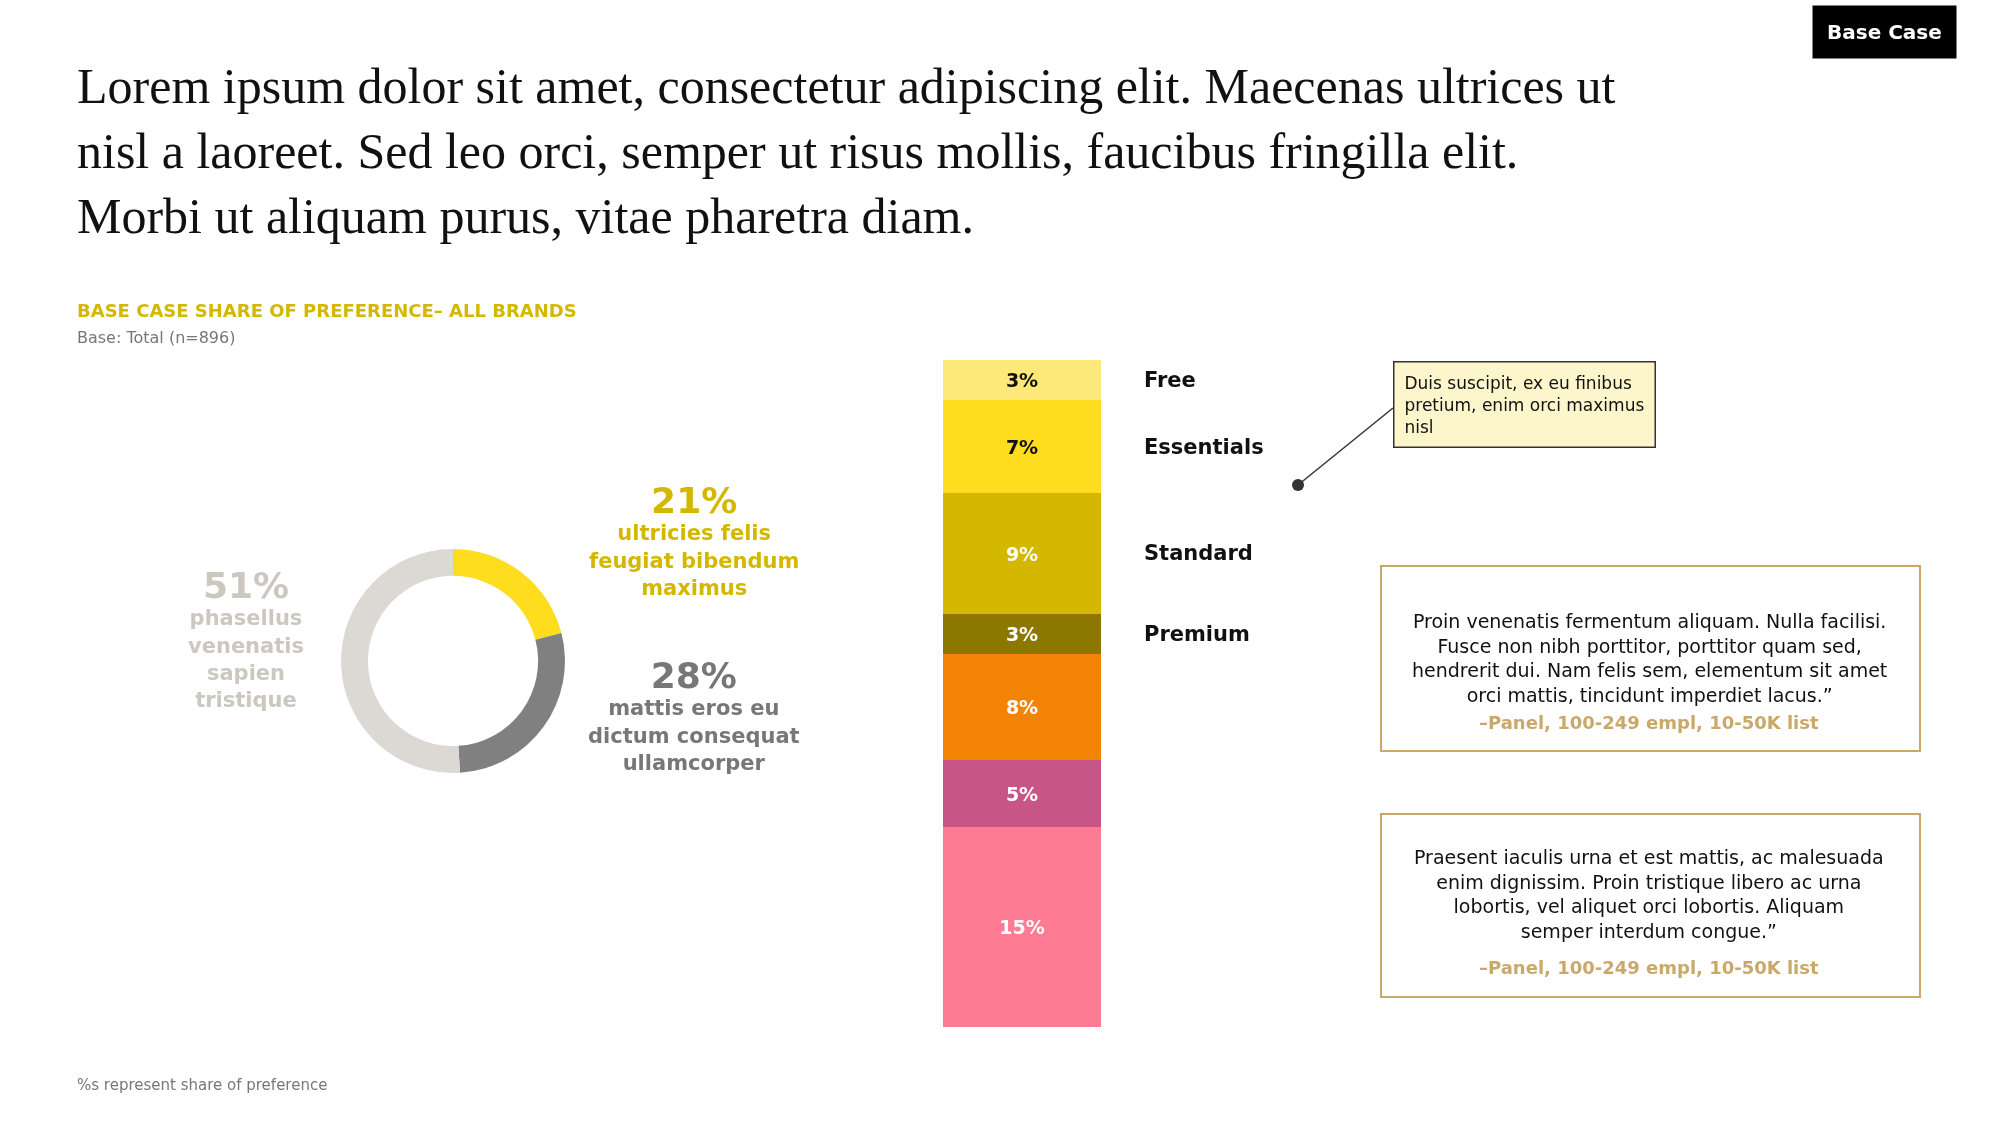  Describe the element at coordinates (1649, 894) in the screenshot. I see `text: Praesent iaculis urna et est mattis, ac malesuada enim dignissim. Proin tristique libero ac urna lobortis, vel aliquet orci lobortis. Aliquam semper interdum congue.”` at that location.